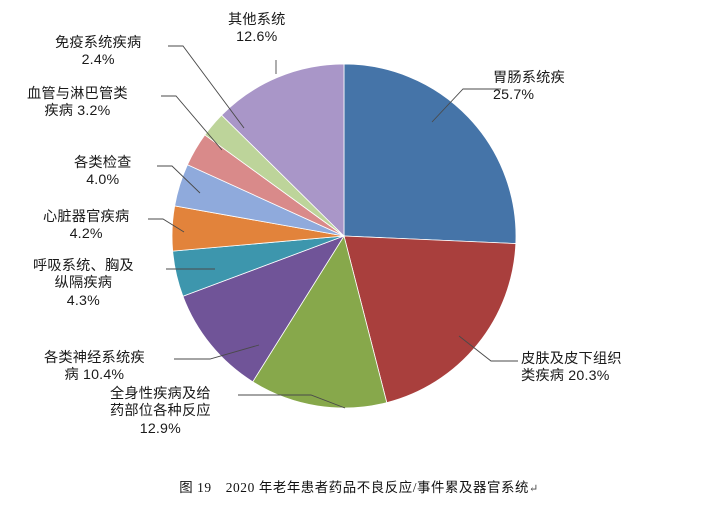 The image size is (718, 515). I want to click on pie-slice-label: 心脏器官疾病 4.2%, so click(86, 226).